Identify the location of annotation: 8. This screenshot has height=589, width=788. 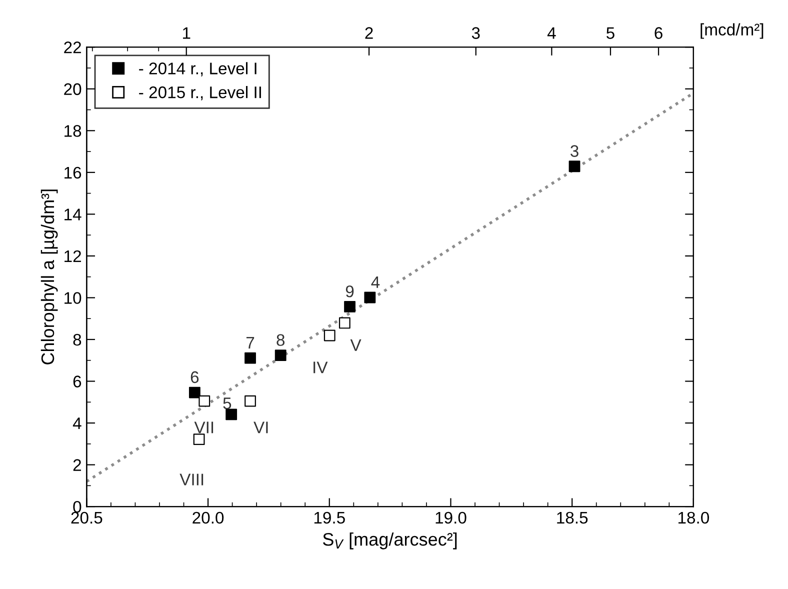
(280, 340).